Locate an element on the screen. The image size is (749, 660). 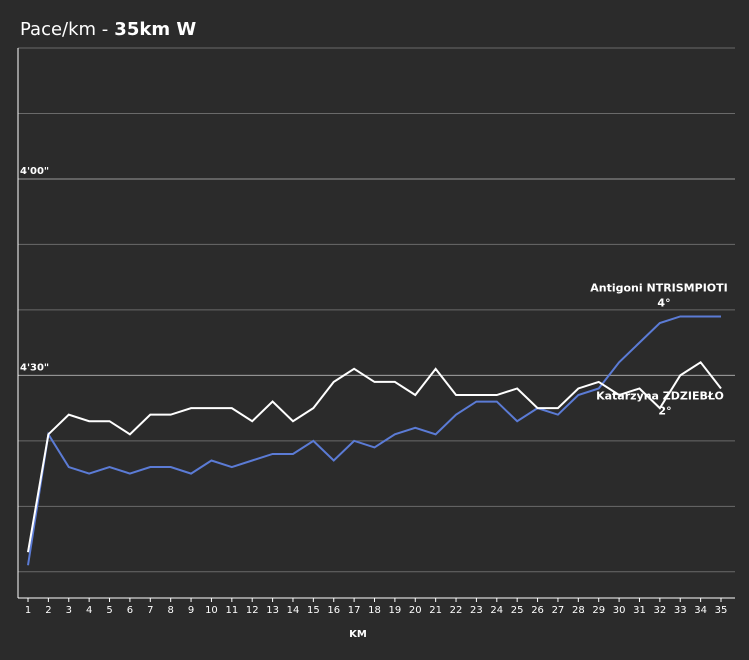
x-tick-label: 19 is located at coordinates (395, 610).